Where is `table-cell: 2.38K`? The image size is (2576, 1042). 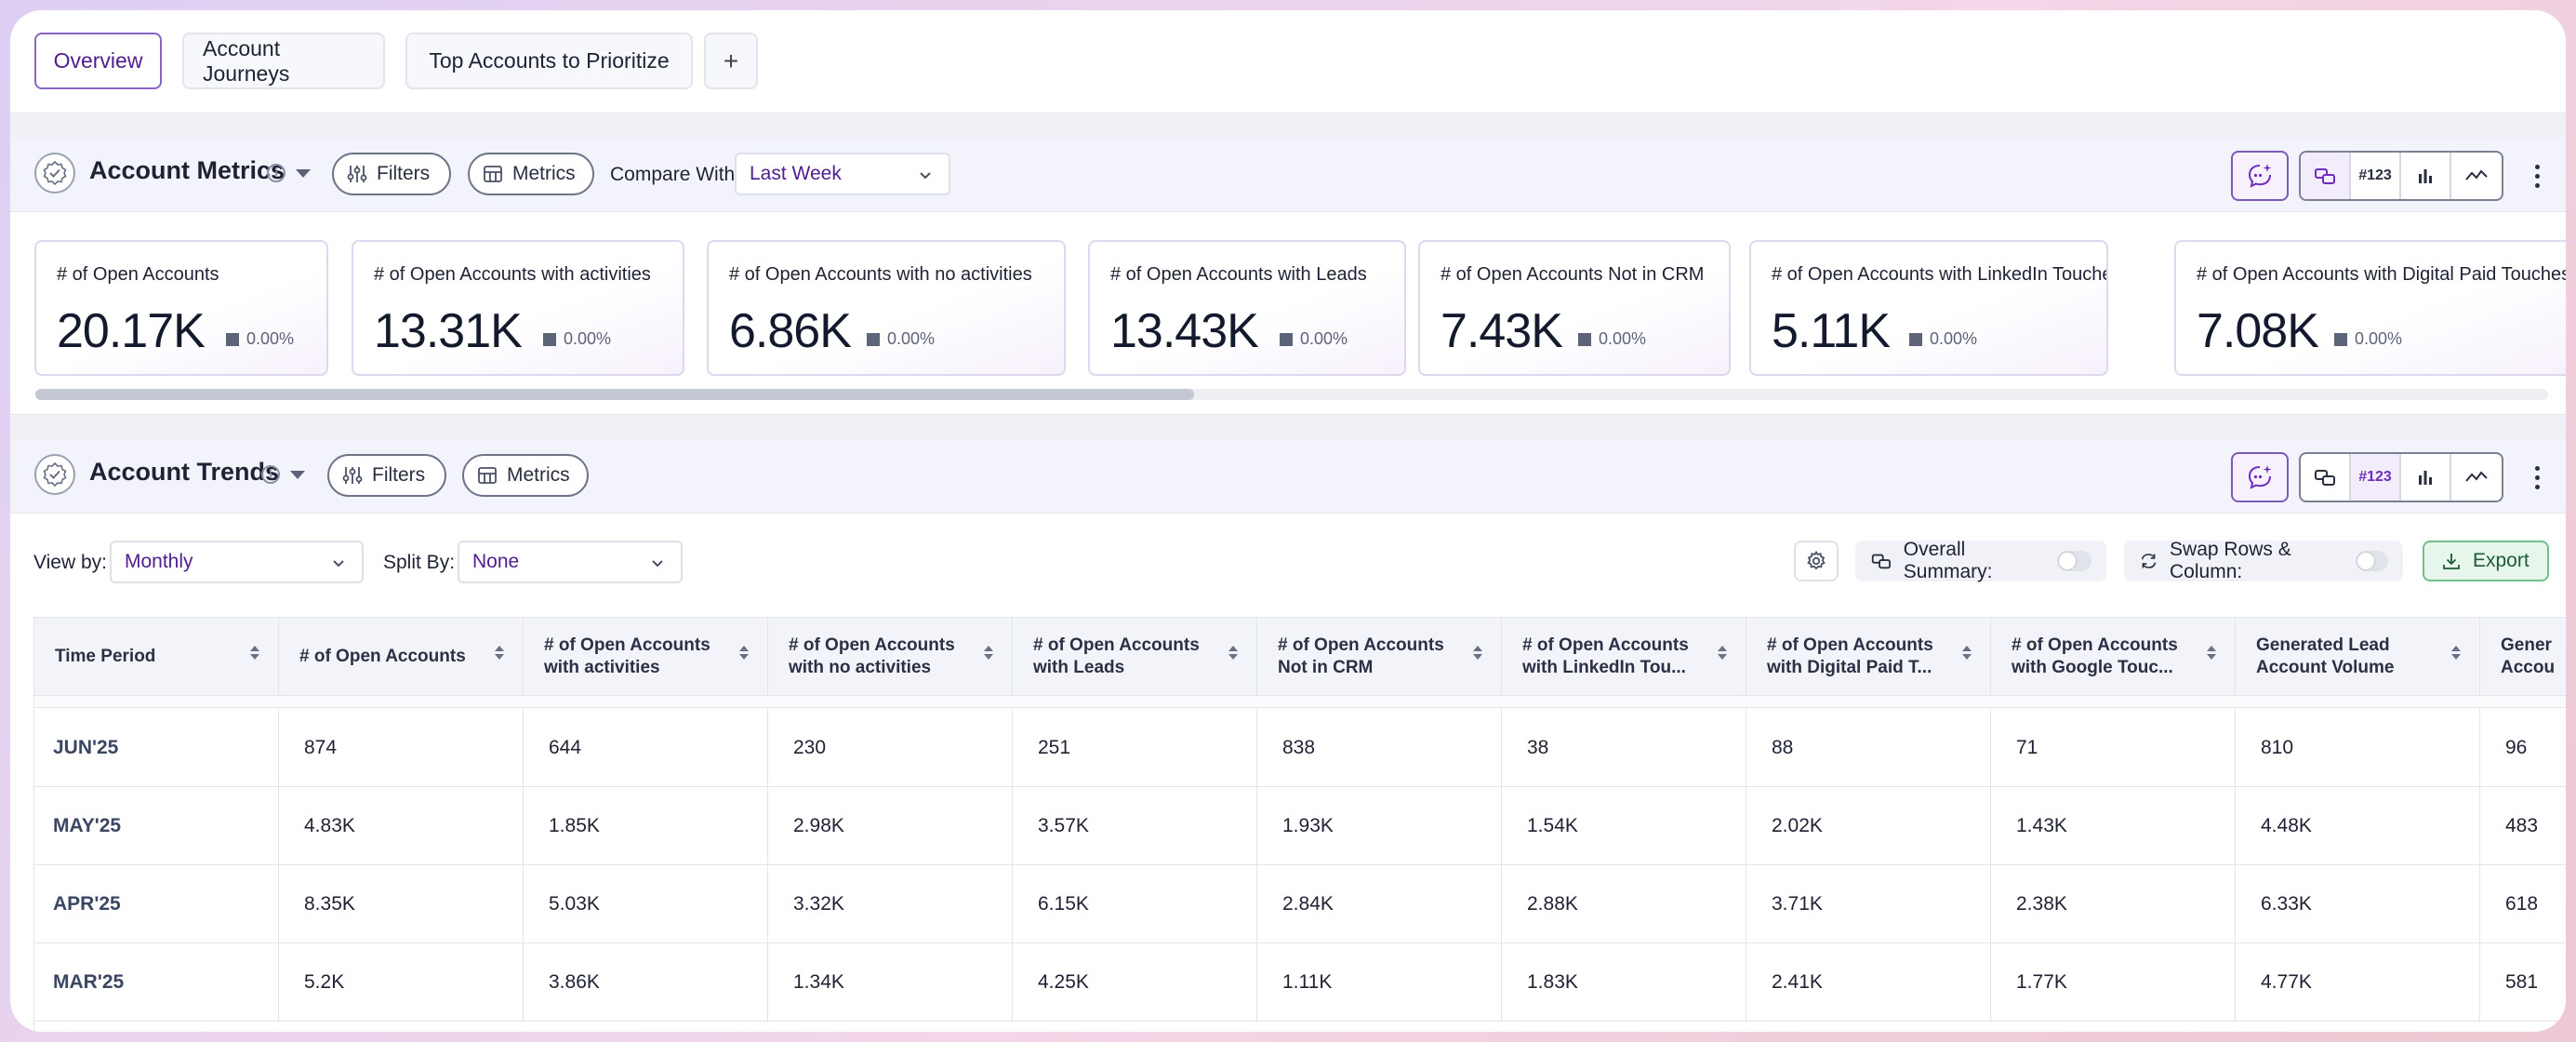
table-cell: 2.38K is located at coordinates (2113, 904).